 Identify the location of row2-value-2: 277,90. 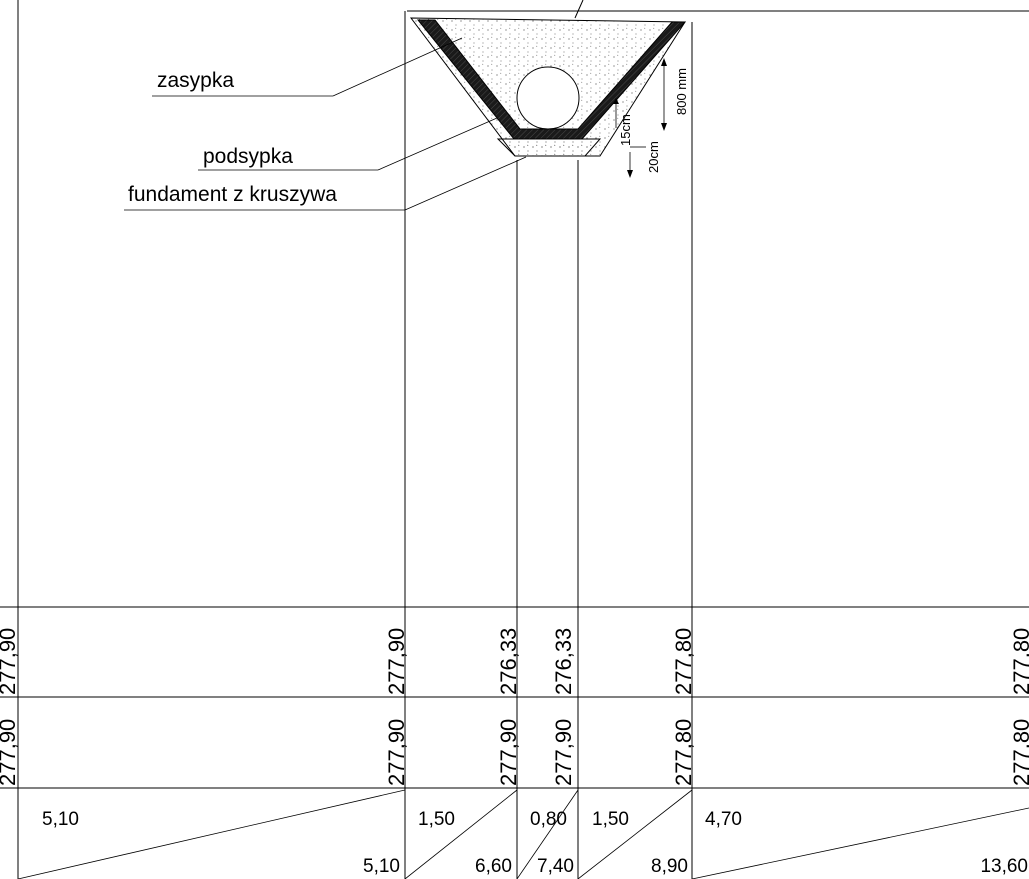
(508, 752).